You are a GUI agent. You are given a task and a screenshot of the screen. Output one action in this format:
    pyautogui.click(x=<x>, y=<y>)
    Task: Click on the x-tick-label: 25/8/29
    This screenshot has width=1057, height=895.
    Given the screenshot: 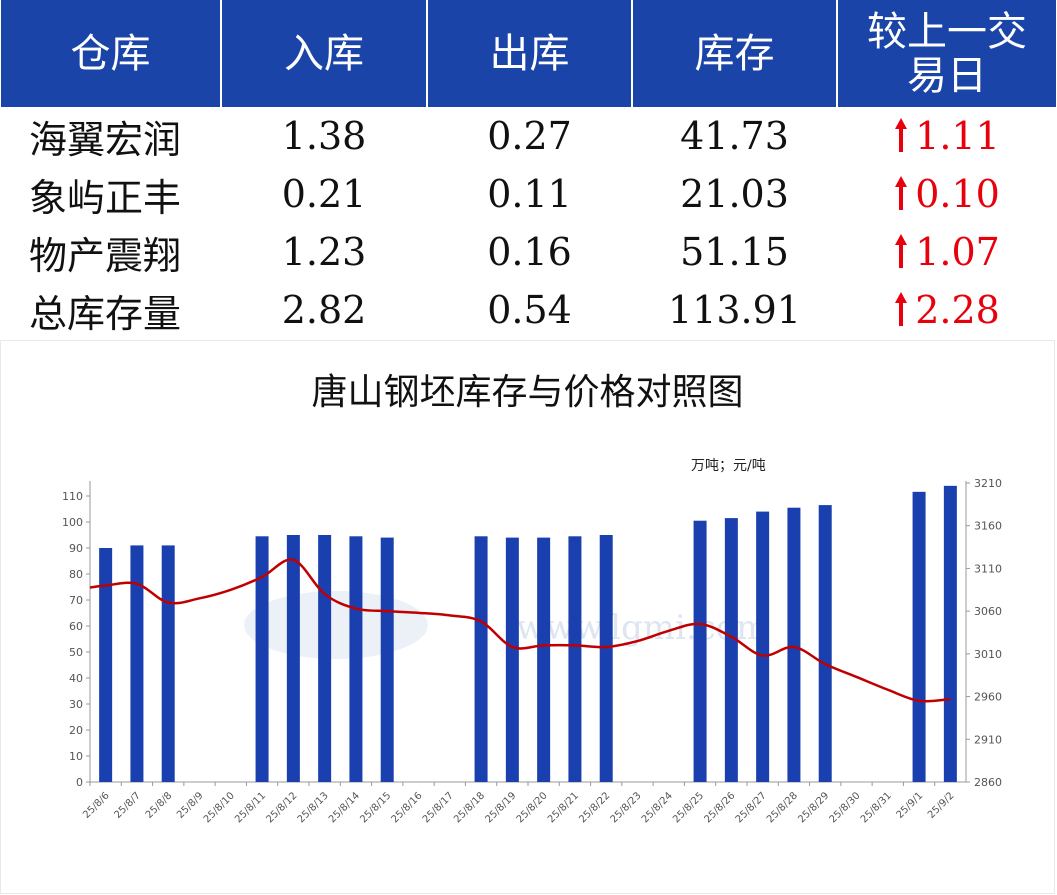 What is the action you would take?
    pyautogui.click(x=813, y=807)
    